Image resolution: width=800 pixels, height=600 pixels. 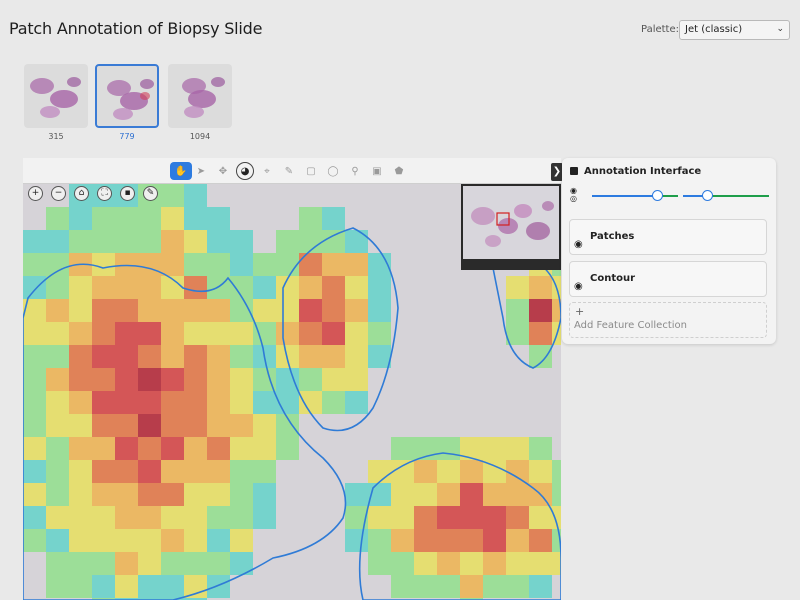 I want to click on save-view-button: ▪, so click(x=127, y=193).